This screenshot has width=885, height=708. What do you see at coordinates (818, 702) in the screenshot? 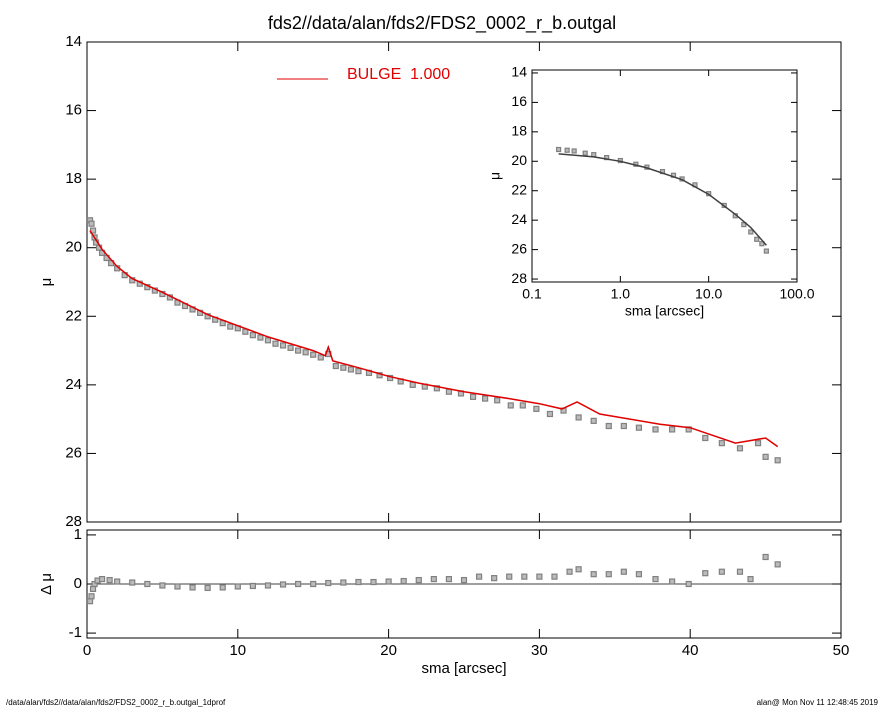
I see `footer-right: alan@ Mon Nov 11 12:48:45 2019` at bounding box center [818, 702].